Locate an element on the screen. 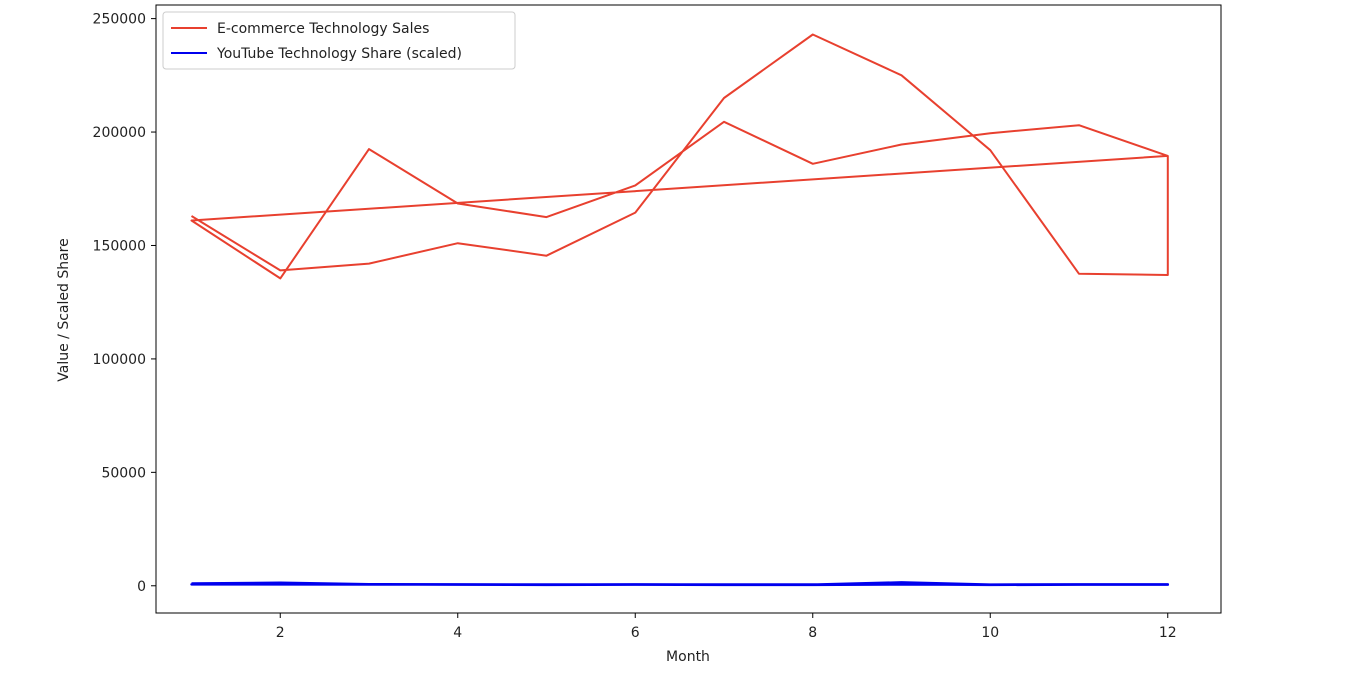 Image resolution: width=1347 pixels, height=675 pixels. x-tick-label: 4 is located at coordinates (457, 633).